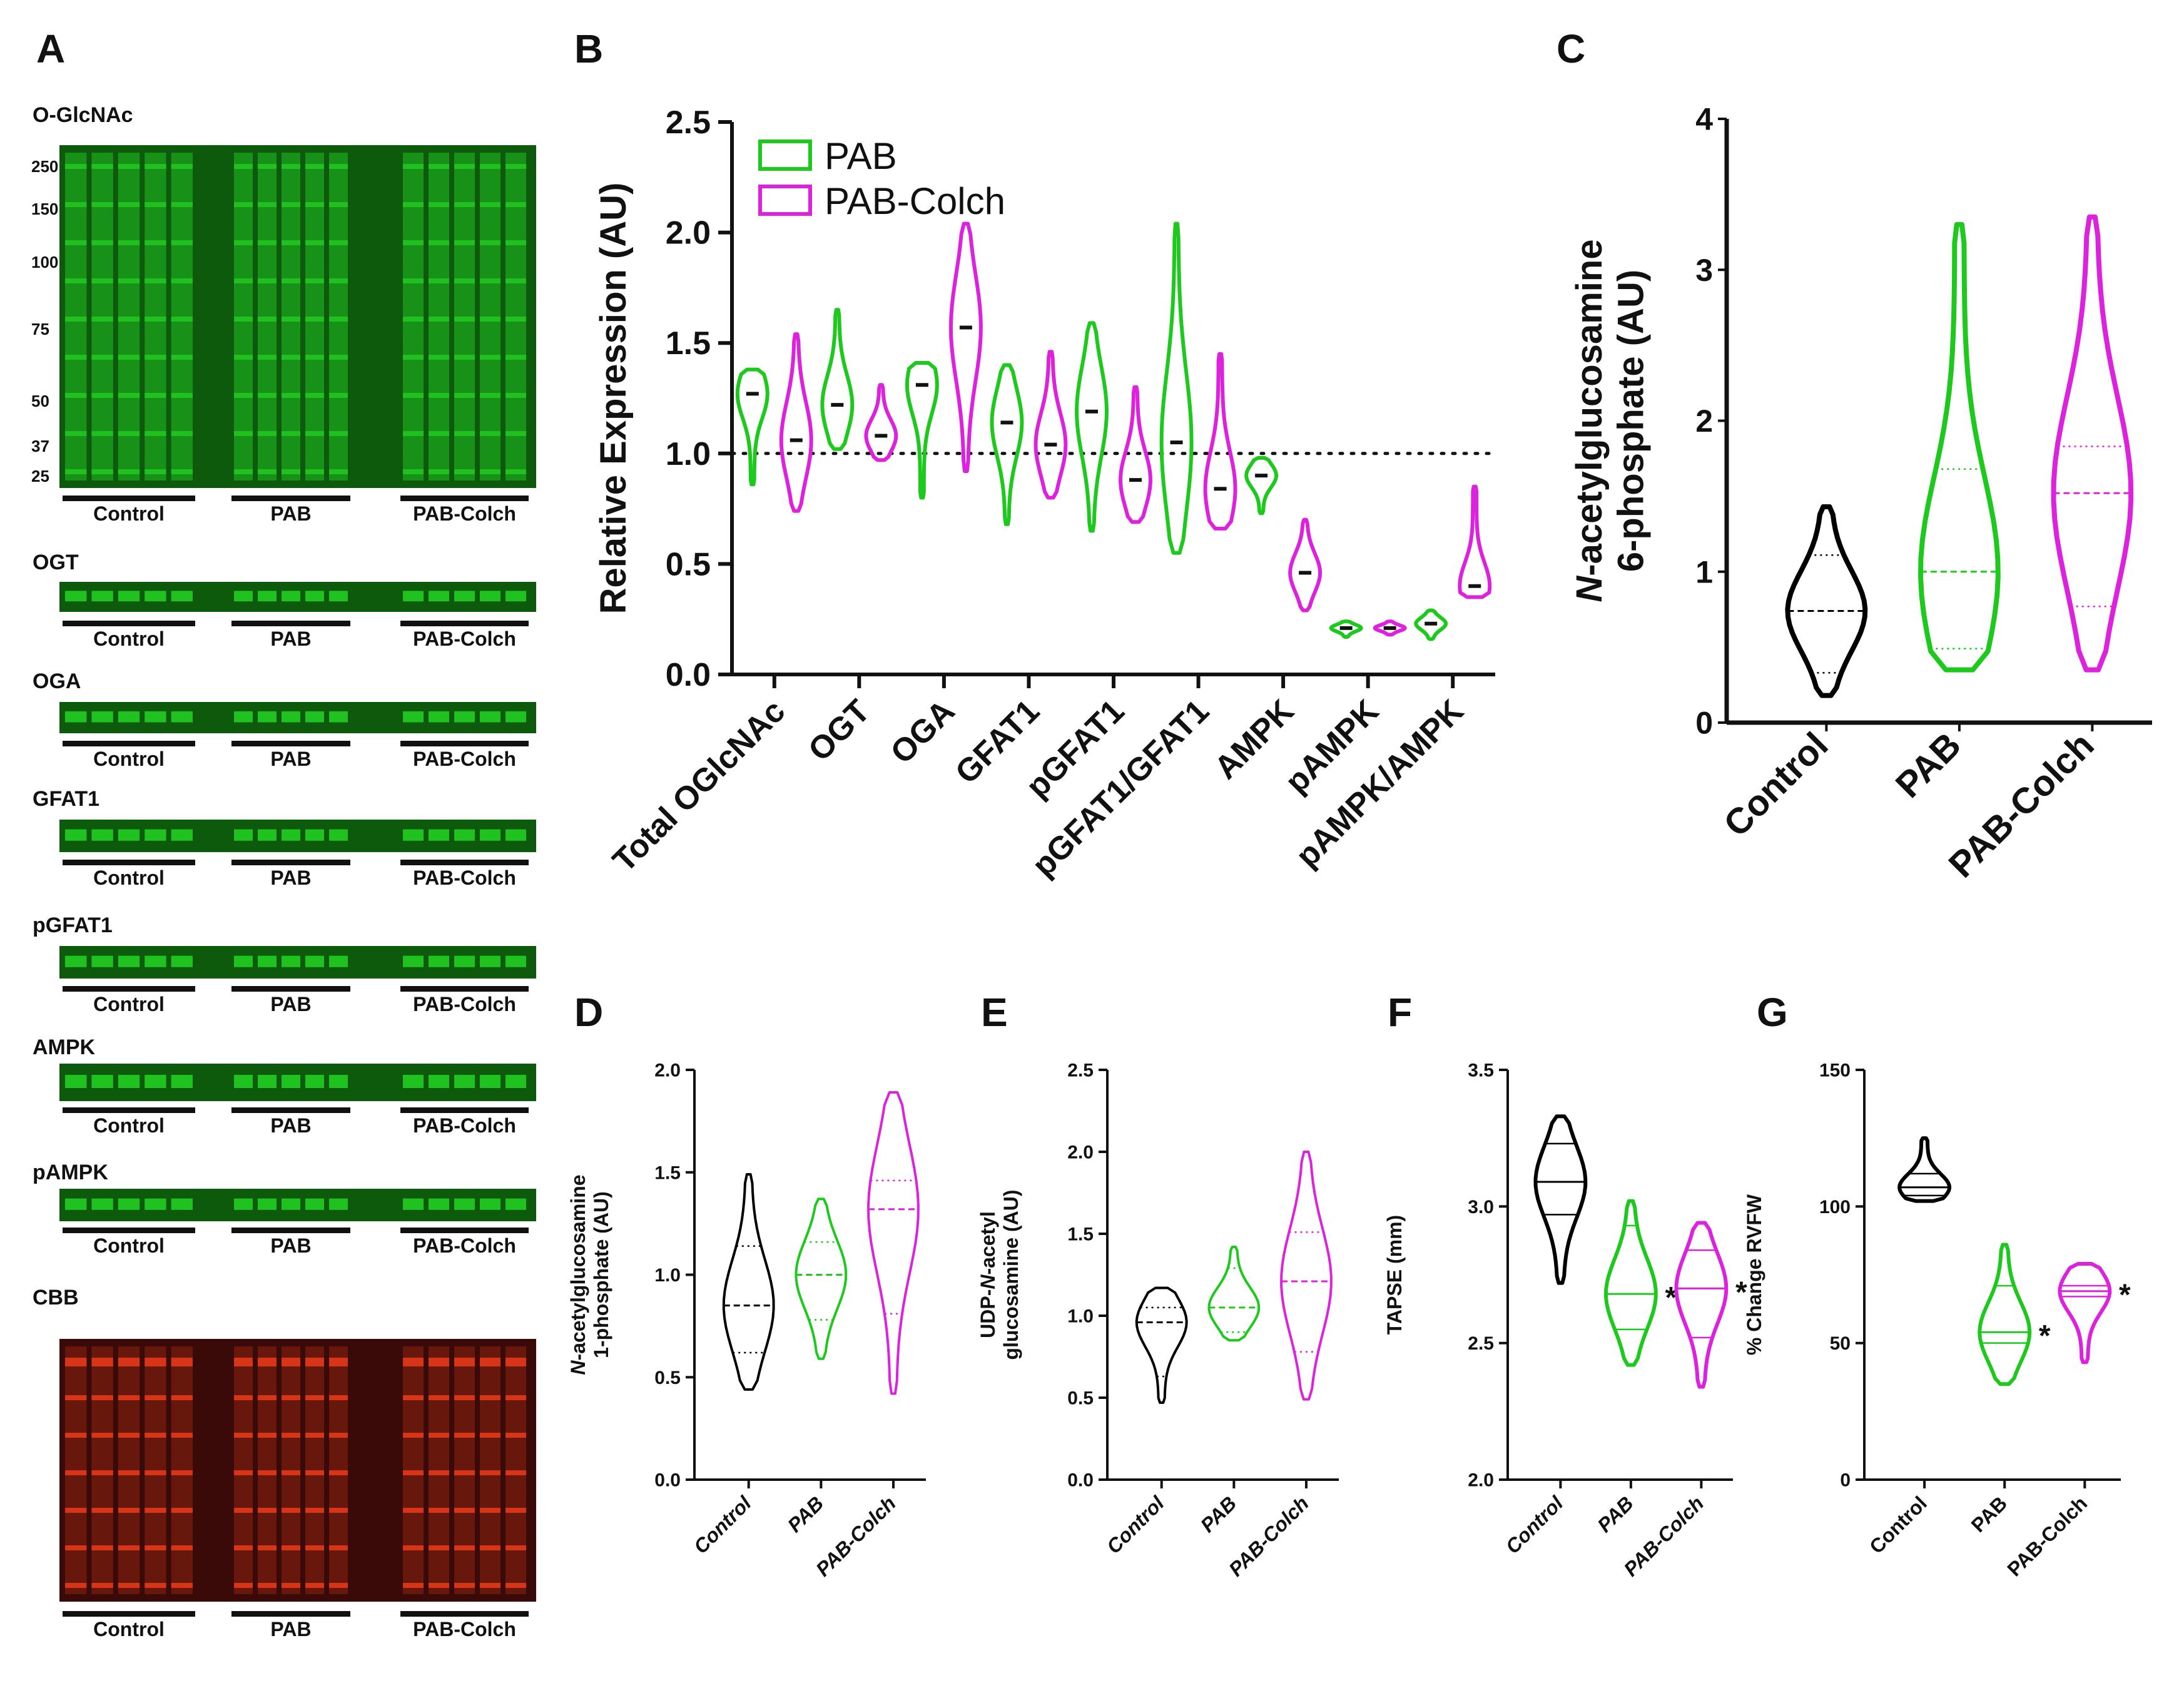  Describe the element at coordinates (45, 209) in the screenshot. I see `ladder-mark: 150` at that location.